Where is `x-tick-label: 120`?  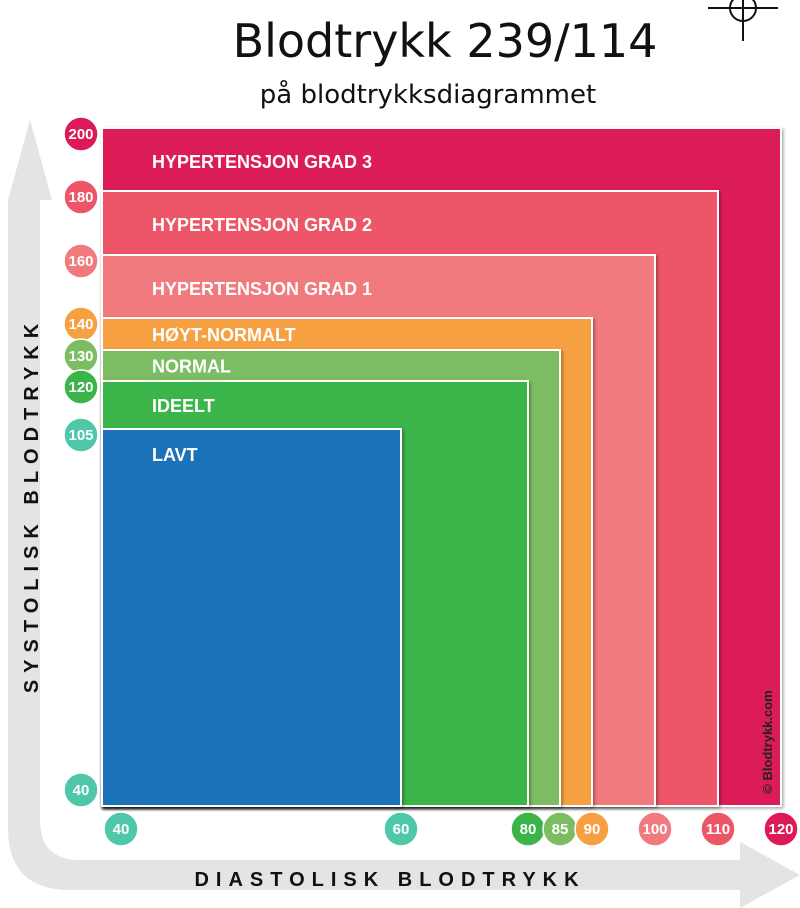 x-tick-label: 120 is located at coordinates (780, 829).